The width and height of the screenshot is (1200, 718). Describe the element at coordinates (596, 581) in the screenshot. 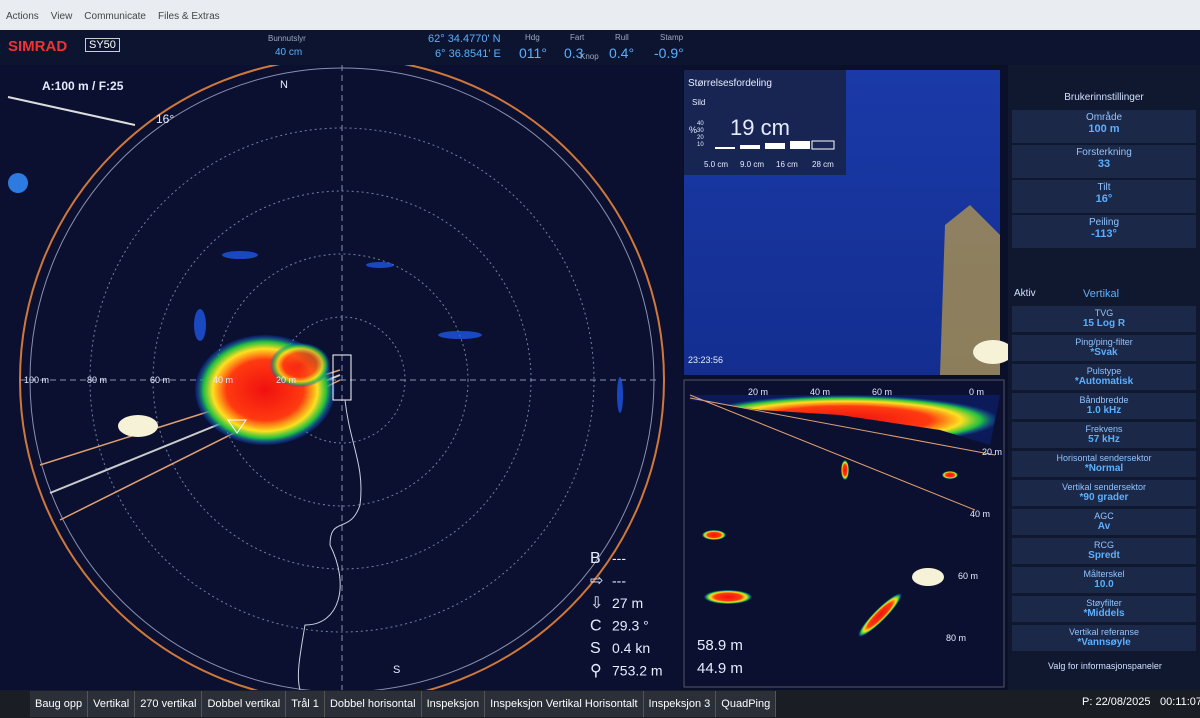

I see `info-label: ⇨` at that location.